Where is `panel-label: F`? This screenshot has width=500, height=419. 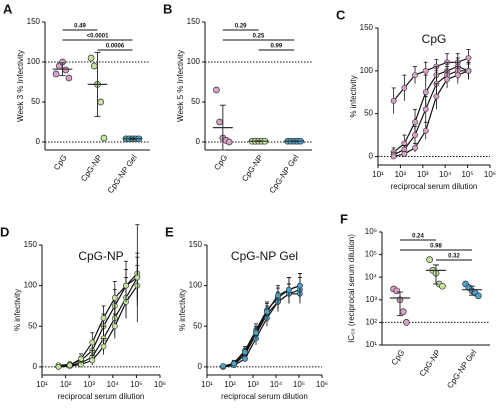
panel-label: F is located at coordinates (344, 218).